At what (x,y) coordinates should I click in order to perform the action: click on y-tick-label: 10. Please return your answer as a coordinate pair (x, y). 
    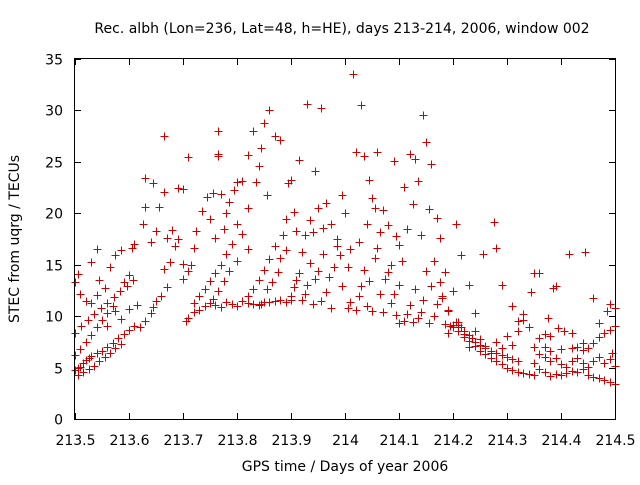
    Looking at the image, I should click on (54, 318).